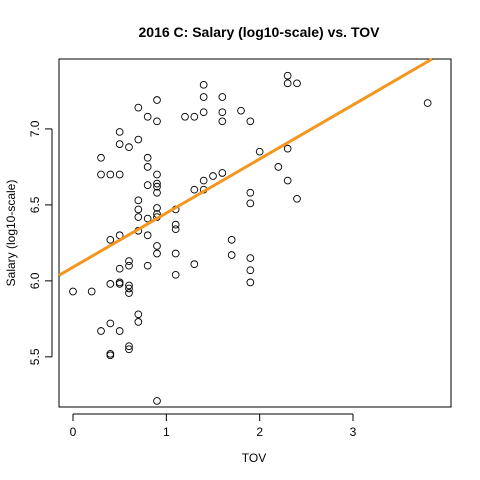 The width and height of the screenshot is (480, 480). What do you see at coordinates (35, 128) in the screenshot?
I see `y-tick-label: 7.0` at bounding box center [35, 128].